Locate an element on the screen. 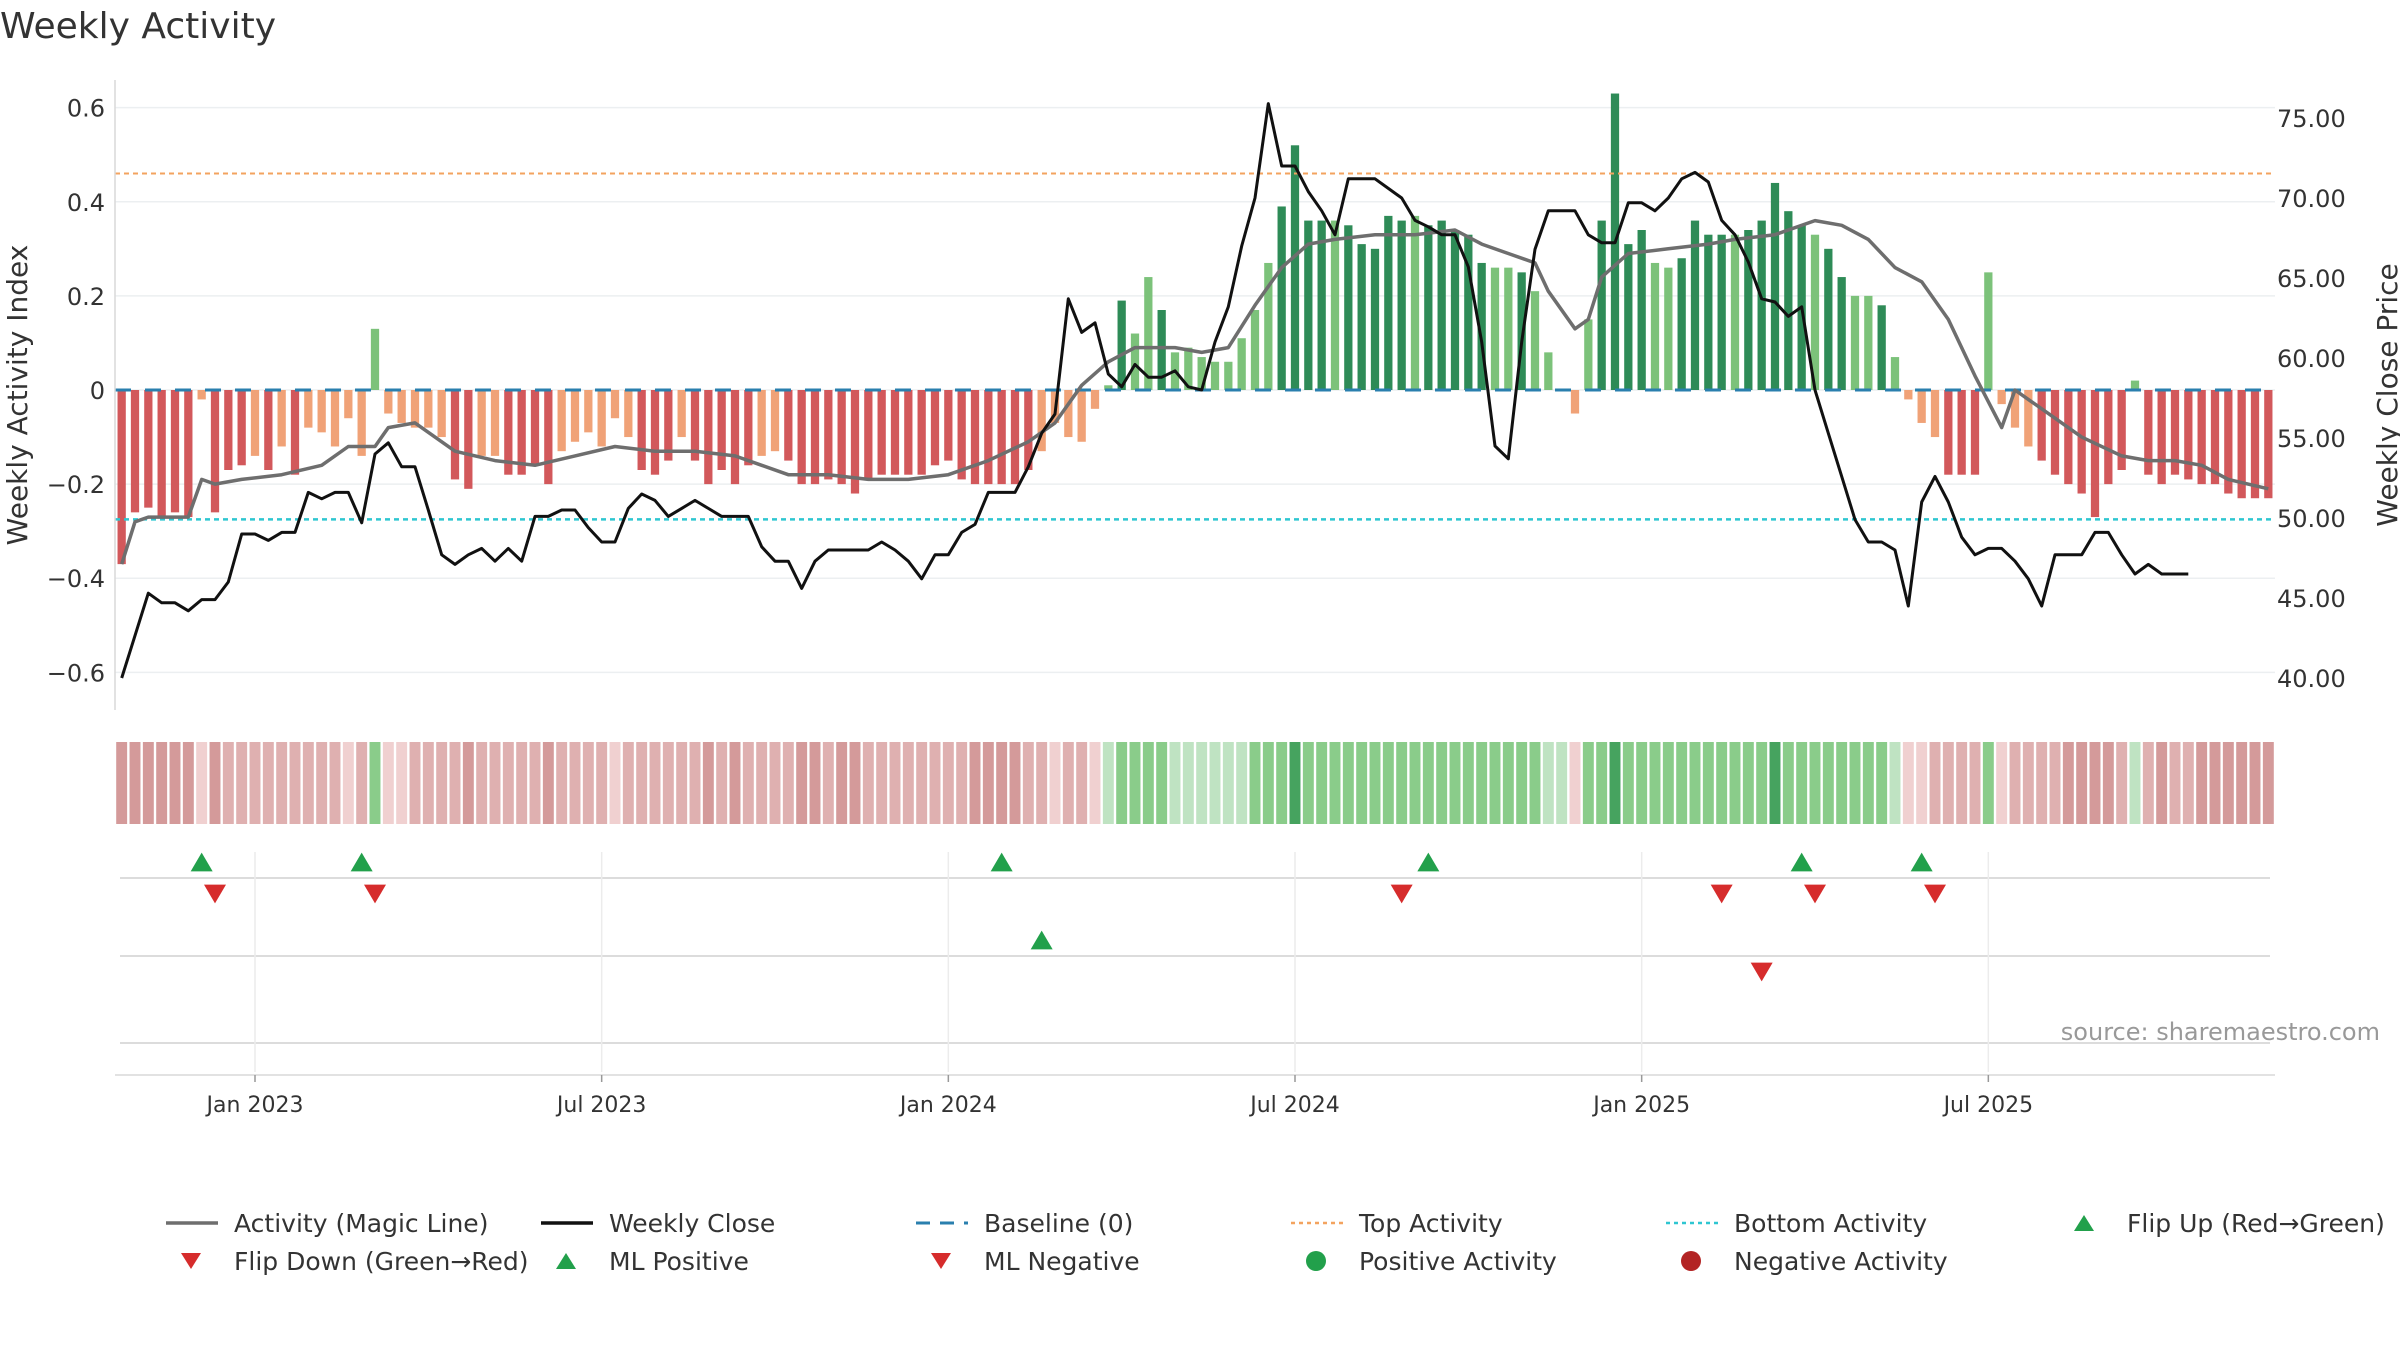 Image resolution: width=2400 pixels, height=1350 pixels. y-axis-label-left: Weekly Activity Index is located at coordinates (17, 395).